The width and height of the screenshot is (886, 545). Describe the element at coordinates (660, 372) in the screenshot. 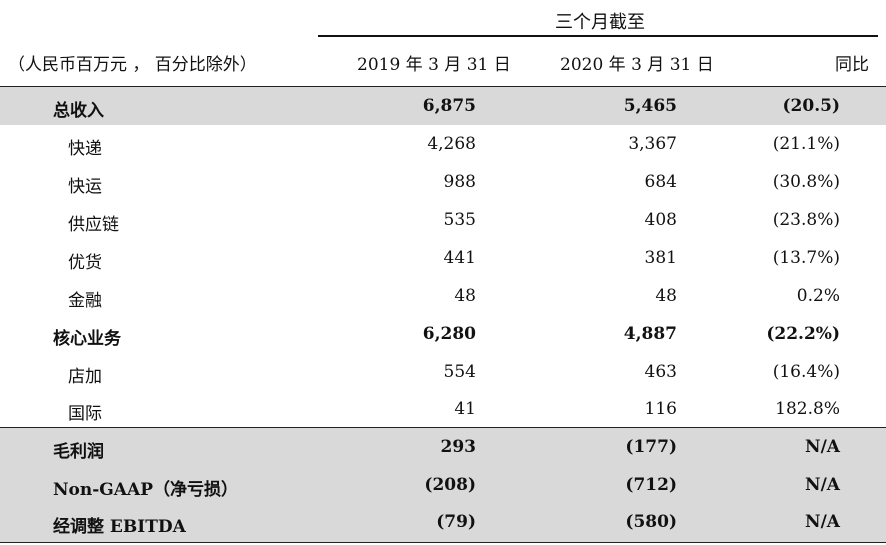

I see `cell-2020: 463` at that location.